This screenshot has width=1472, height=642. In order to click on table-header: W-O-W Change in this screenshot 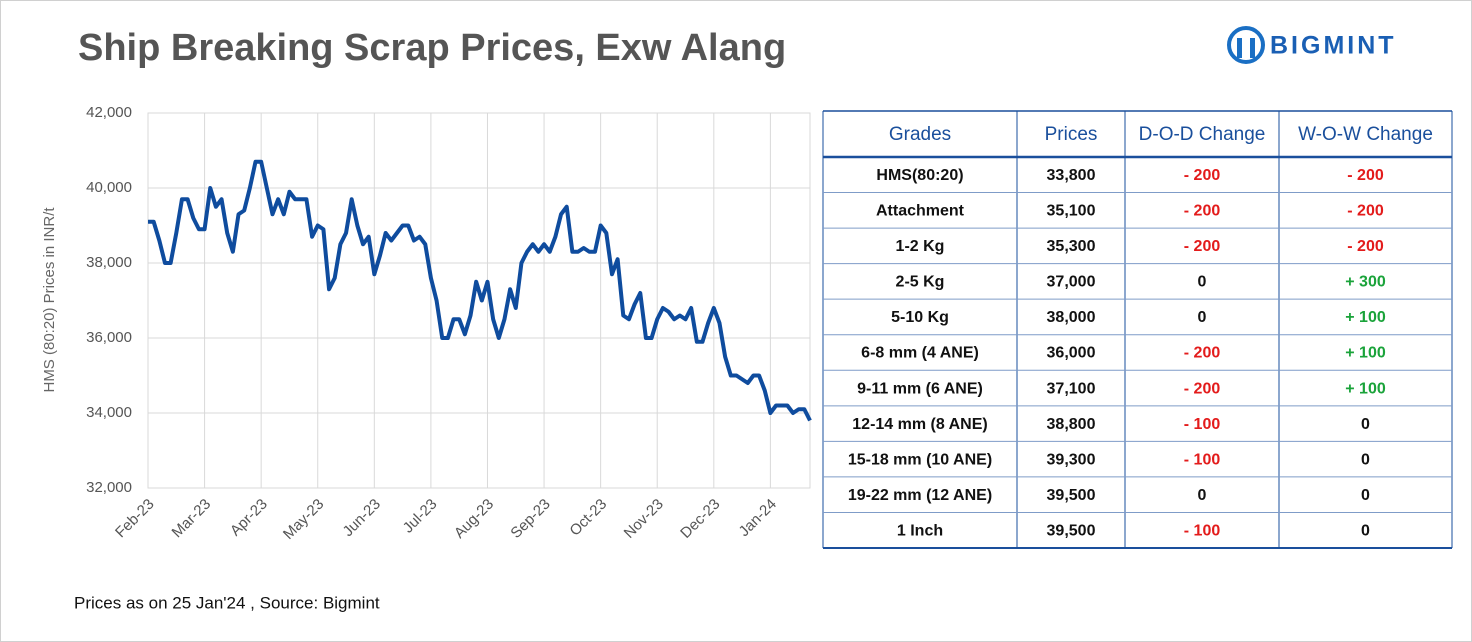, I will do `click(1365, 134)`.